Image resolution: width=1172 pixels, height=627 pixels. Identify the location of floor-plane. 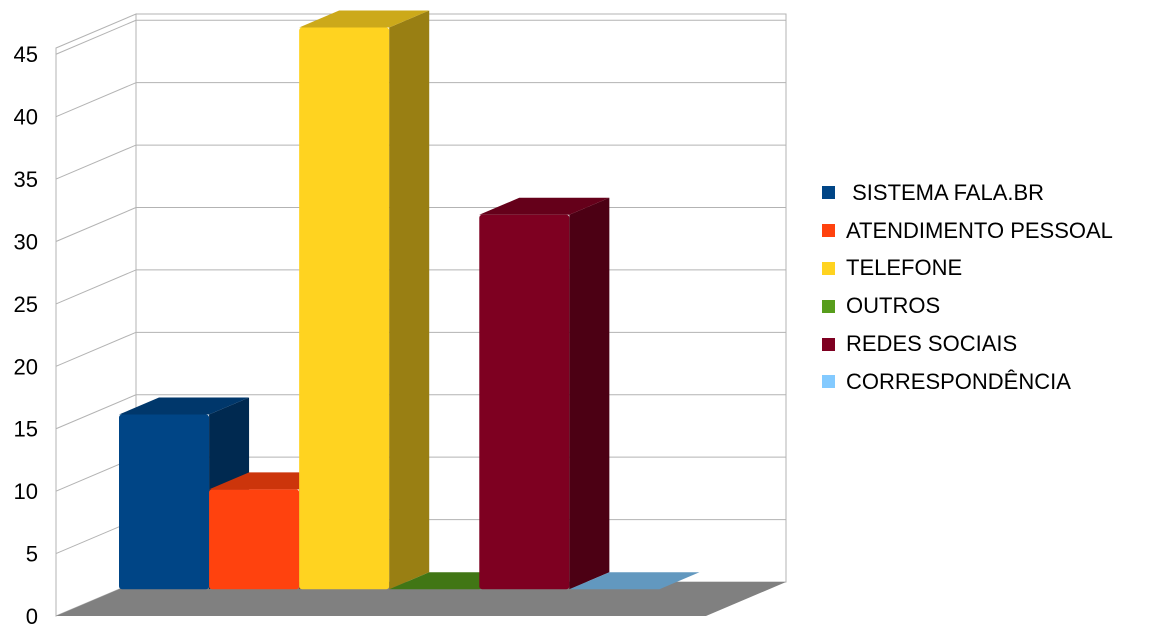
(421, 599).